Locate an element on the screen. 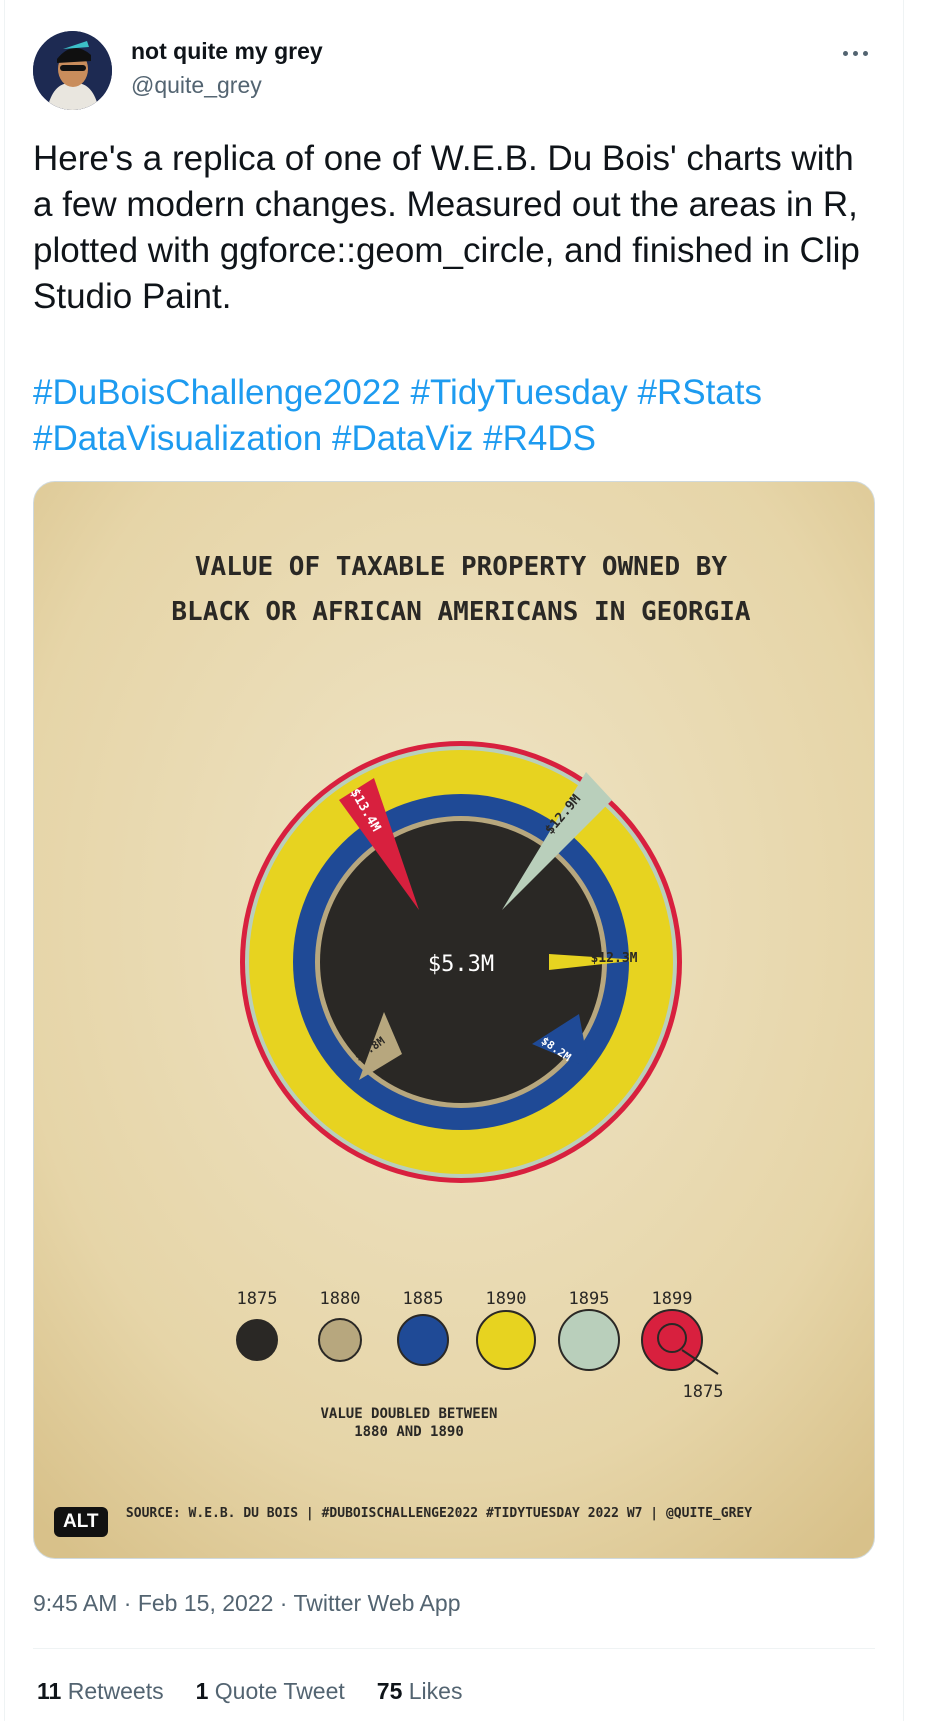 This screenshot has height=1721, width=945. legend-inner-circle is located at coordinates (672, 1338).